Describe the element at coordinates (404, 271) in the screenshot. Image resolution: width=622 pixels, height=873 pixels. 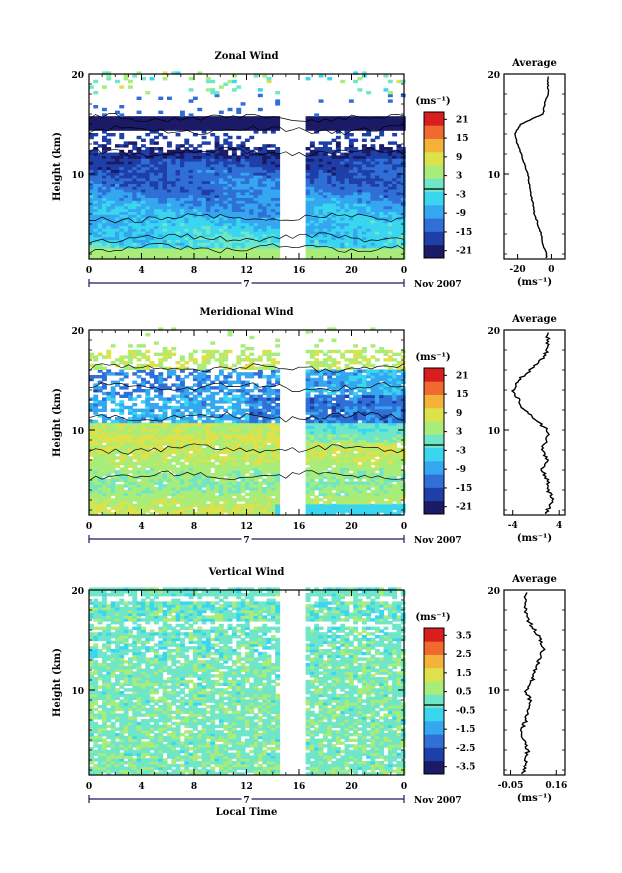
I see `x-tick-label: 0` at that location.